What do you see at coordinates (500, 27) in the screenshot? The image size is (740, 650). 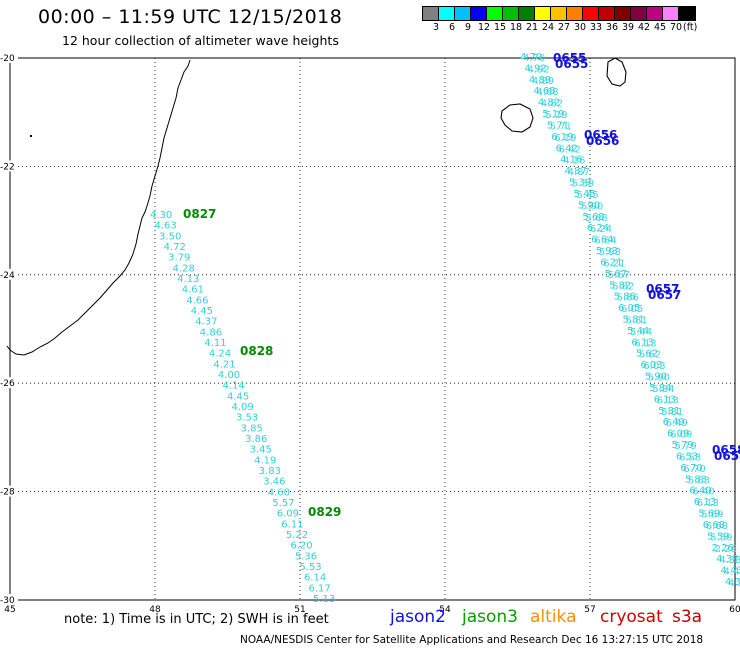 I see `color-scale-label: 15` at bounding box center [500, 27].